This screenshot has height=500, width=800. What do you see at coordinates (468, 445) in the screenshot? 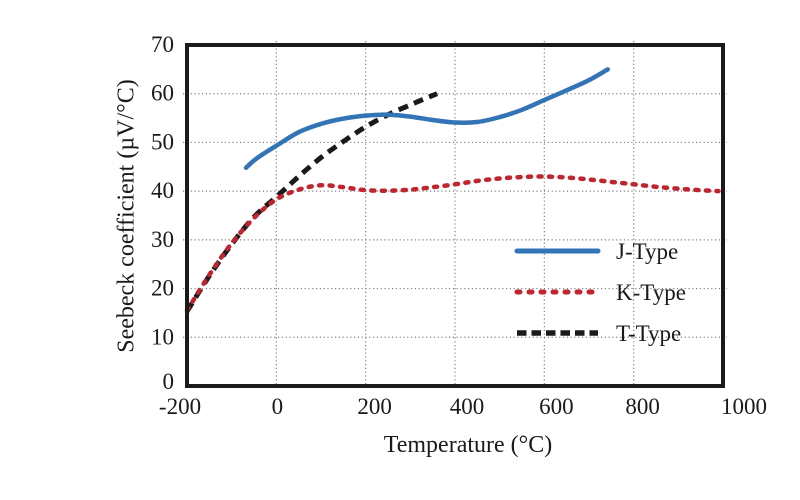
I see `x-axis-title: Temperature (°C)` at bounding box center [468, 445].